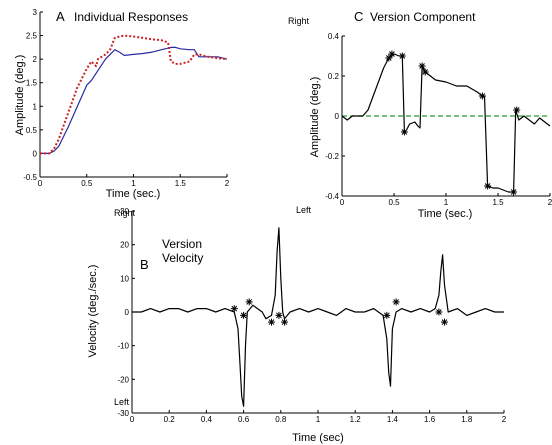 The image size is (552, 445). Describe the element at coordinates (124, 278) in the screenshot. I see `y-tick-label: 10` at that location.